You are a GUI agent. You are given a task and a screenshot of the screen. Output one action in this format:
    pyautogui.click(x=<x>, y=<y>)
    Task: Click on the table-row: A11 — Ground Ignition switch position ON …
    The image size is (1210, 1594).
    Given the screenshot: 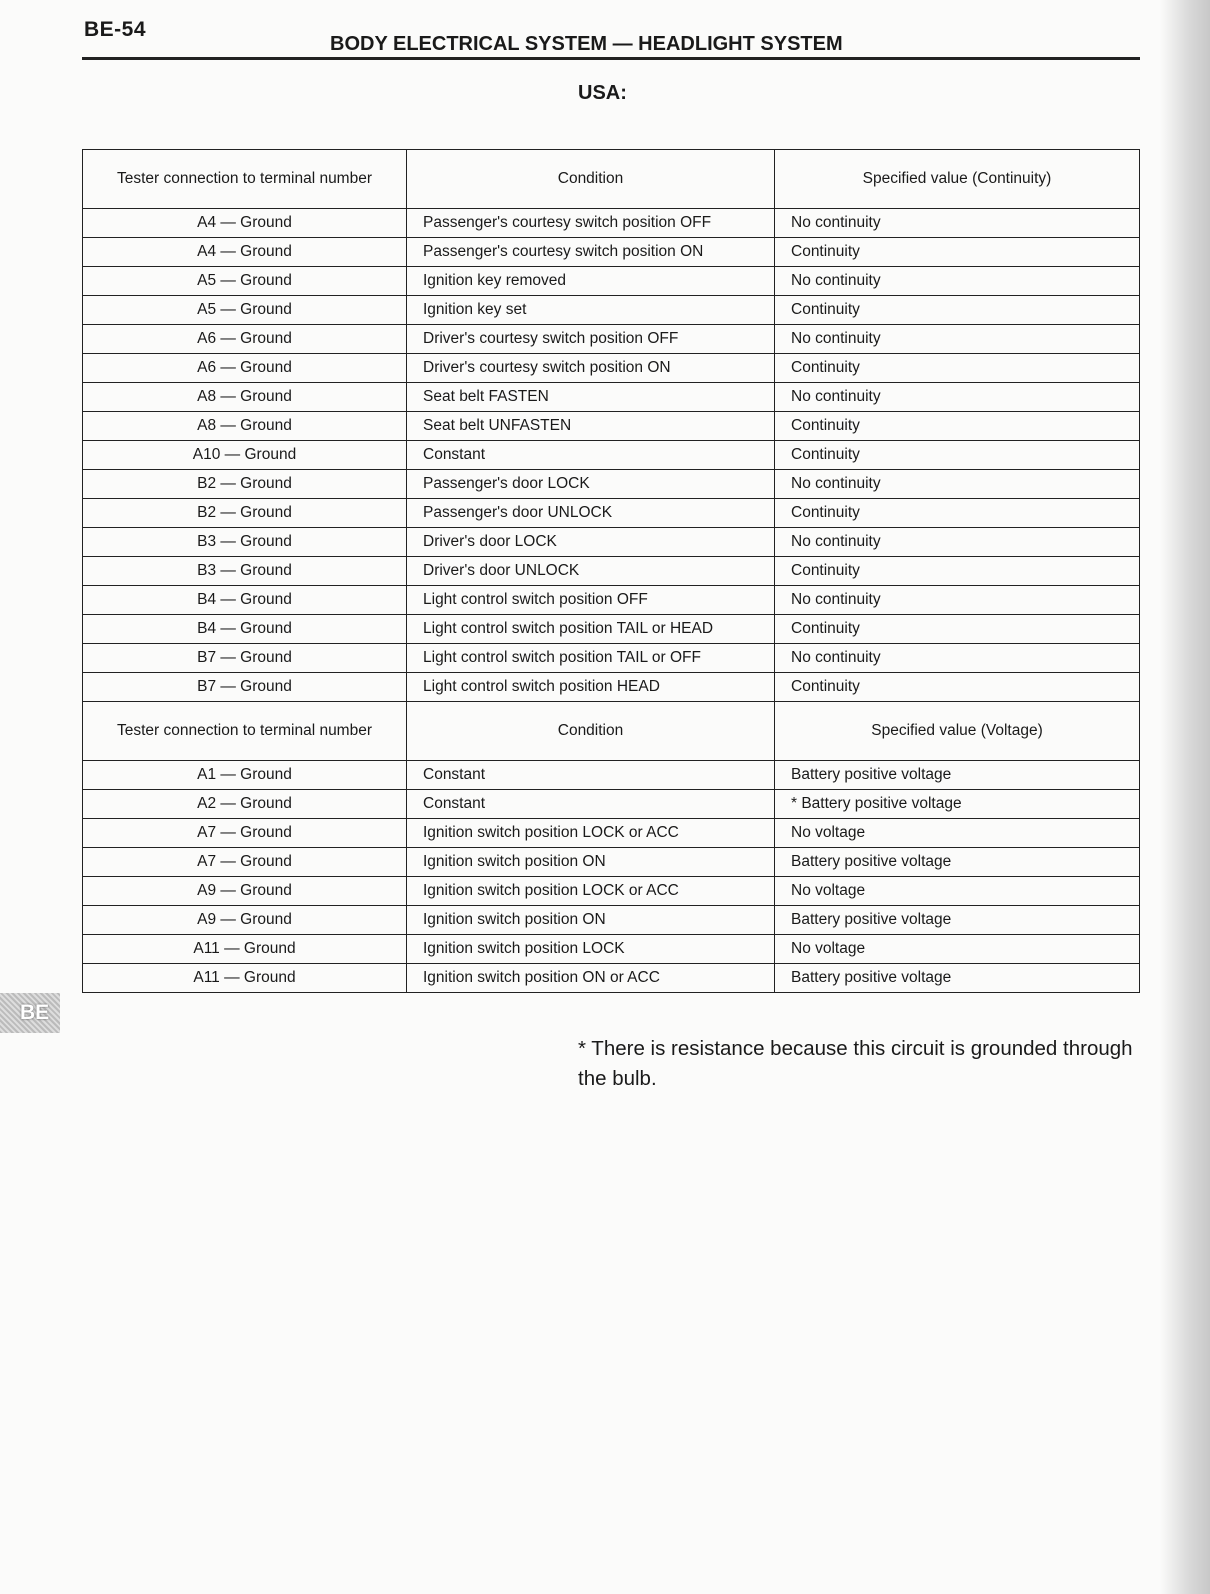 What is the action you would take?
    pyautogui.click(x=611, y=978)
    